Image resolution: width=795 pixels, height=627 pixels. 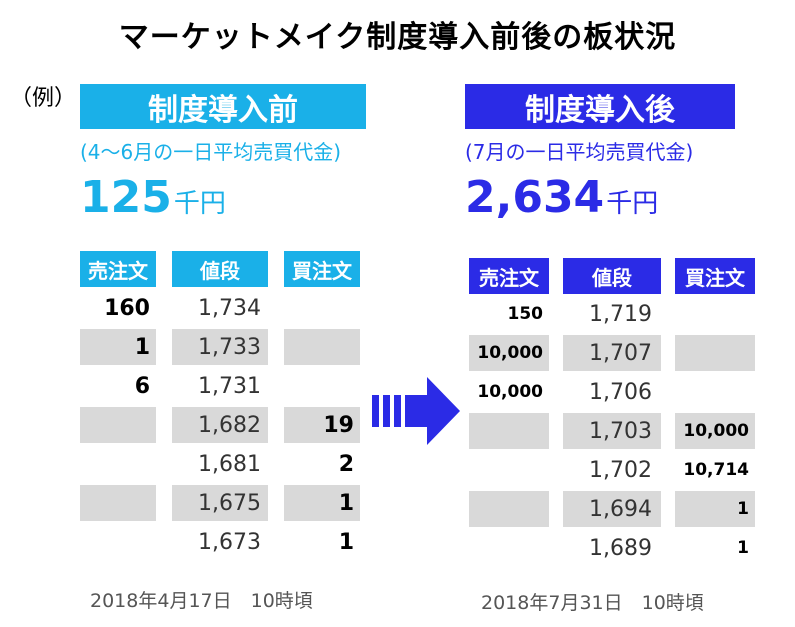 I want to click on price-cell: 1,675, so click(x=220, y=503).